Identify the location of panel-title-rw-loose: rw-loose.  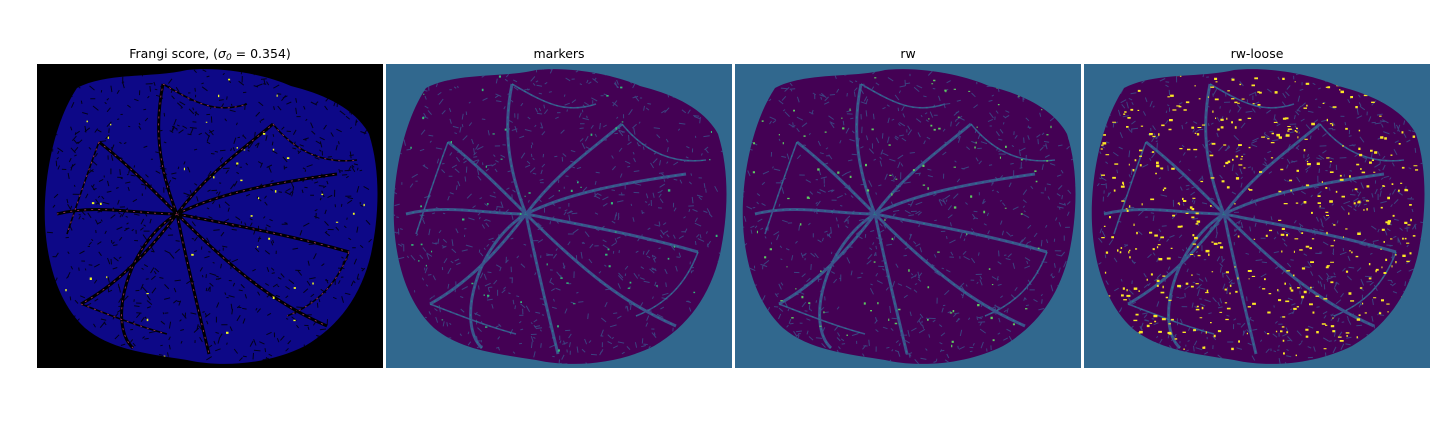
(1257, 53).